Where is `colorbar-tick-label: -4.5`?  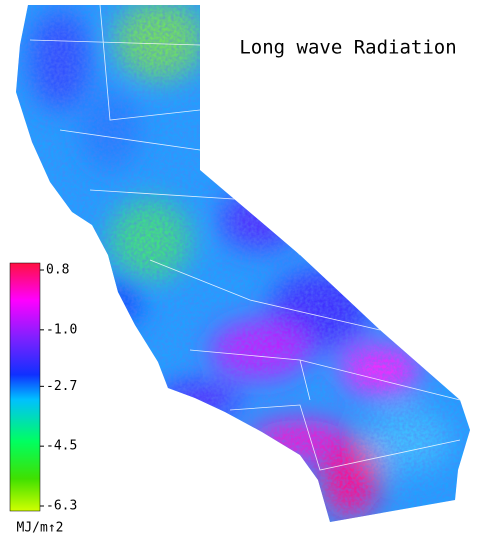
colorbar-tick-label: -4.5 is located at coordinates (61, 446).